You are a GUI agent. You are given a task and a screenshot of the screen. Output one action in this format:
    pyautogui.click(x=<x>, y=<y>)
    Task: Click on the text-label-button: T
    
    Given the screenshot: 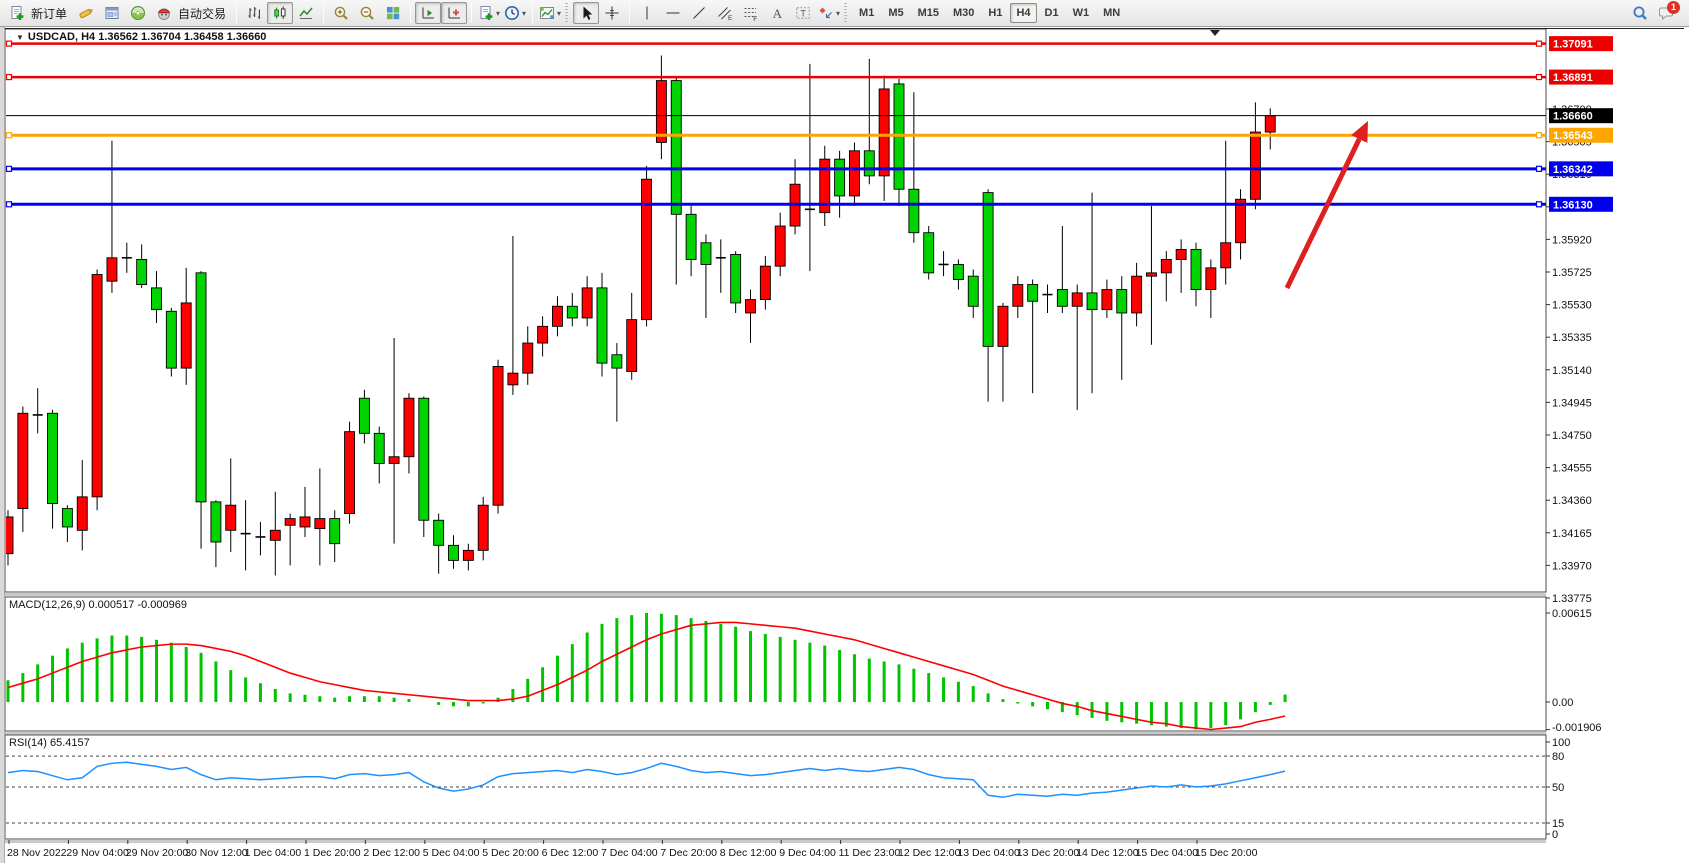 What is the action you would take?
    pyautogui.click(x=803, y=13)
    